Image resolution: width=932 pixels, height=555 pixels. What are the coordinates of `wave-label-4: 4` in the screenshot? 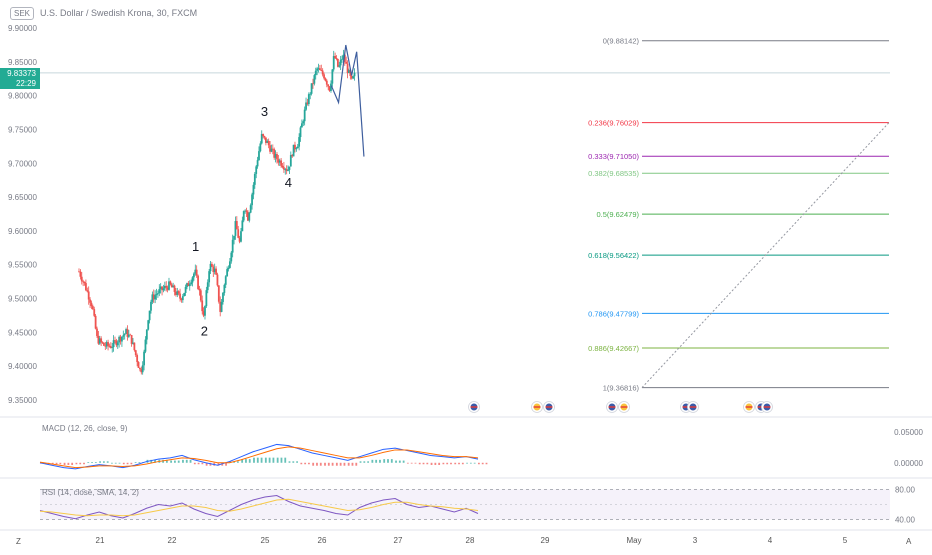 It's located at (288, 182).